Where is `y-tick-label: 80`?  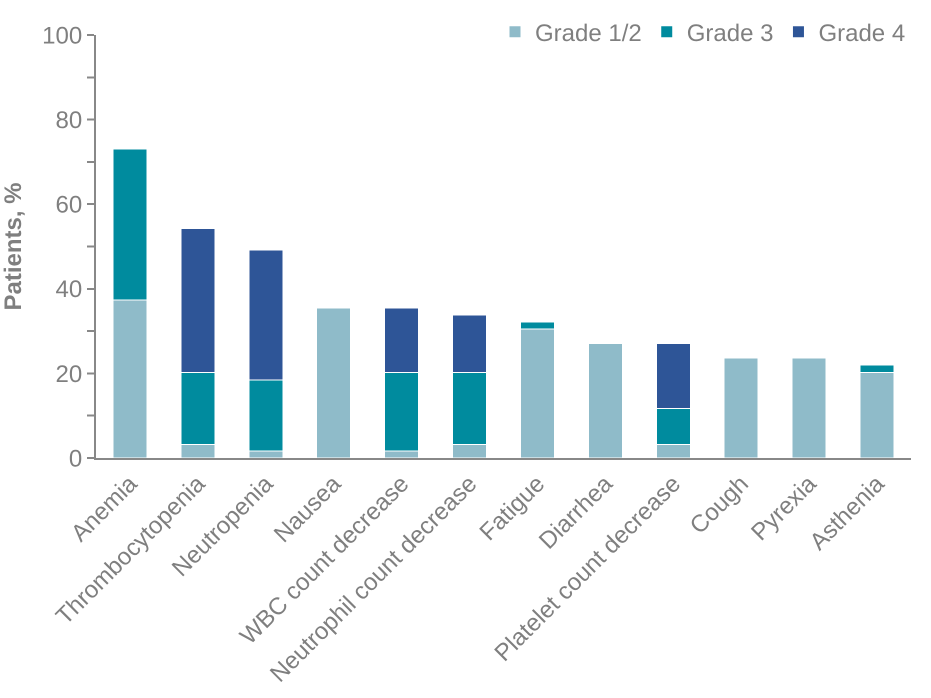 y-tick-label: 80 is located at coordinates (68, 120).